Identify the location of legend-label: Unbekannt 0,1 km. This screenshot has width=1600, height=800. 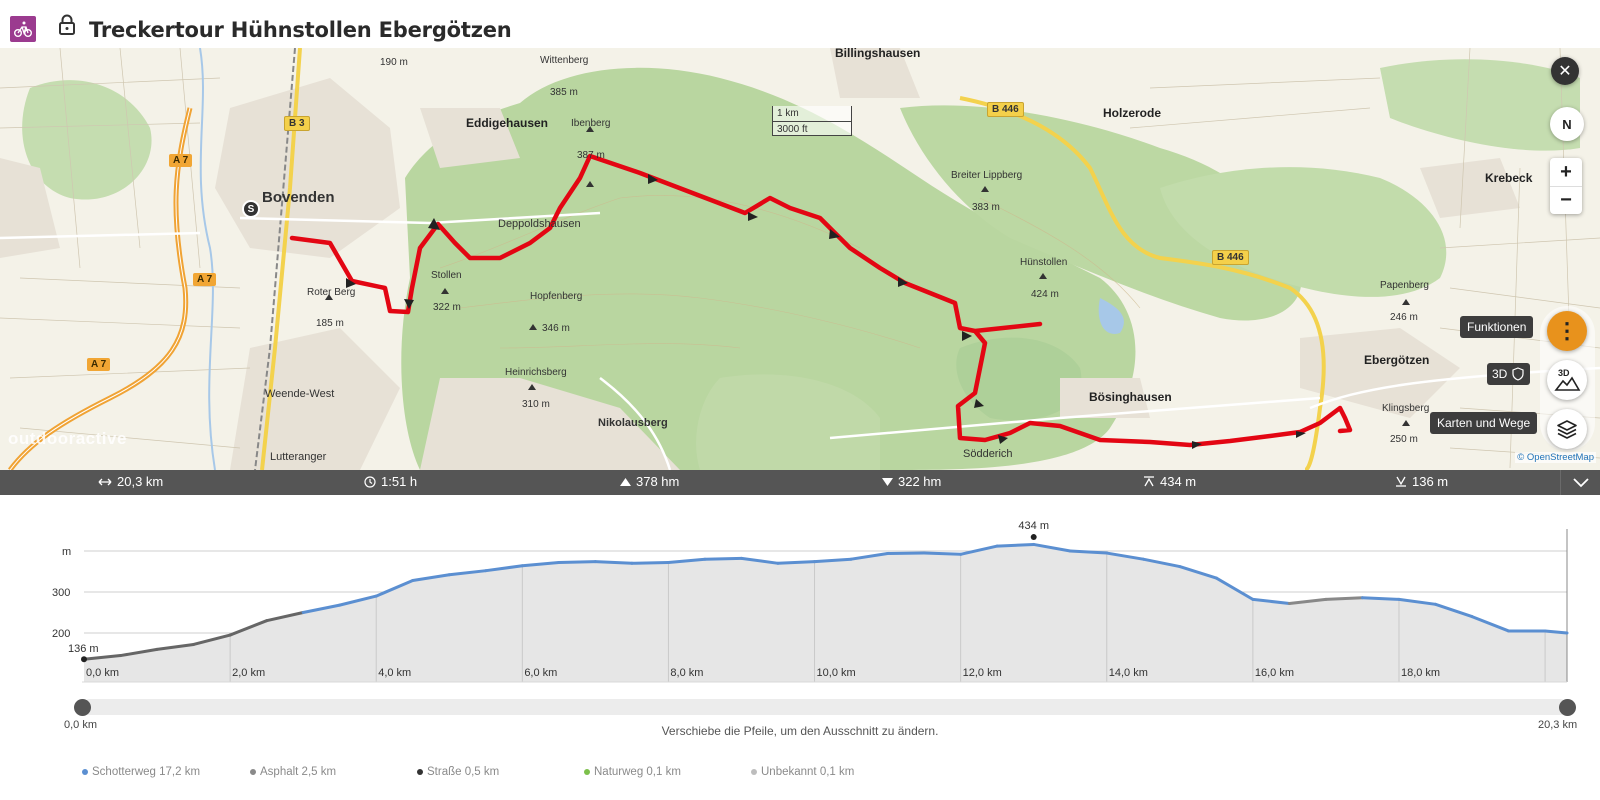
(808, 772).